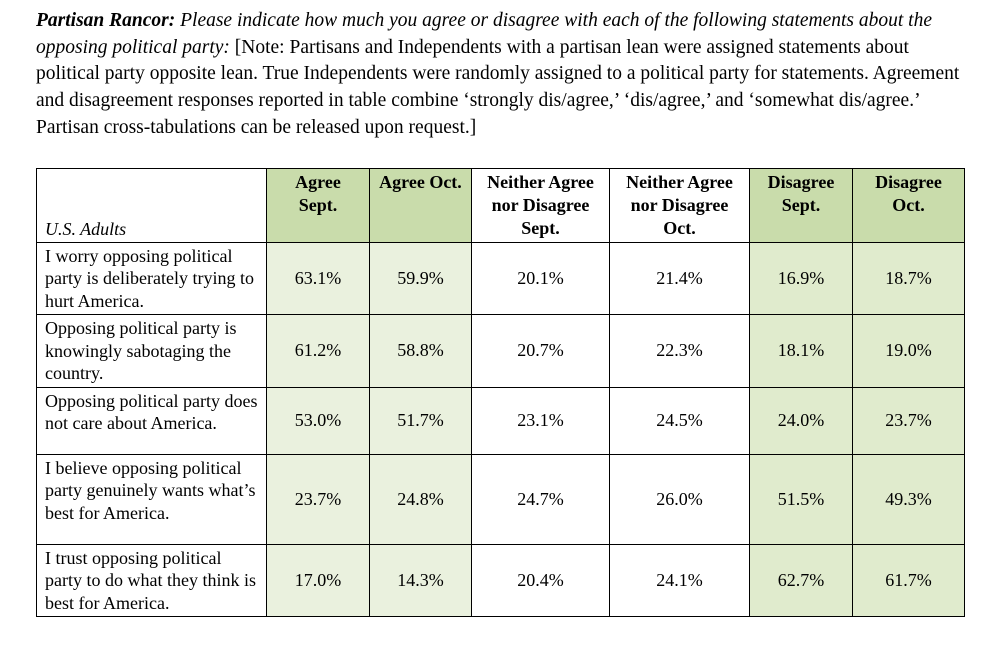  What do you see at coordinates (151, 205) in the screenshot?
I see `corner-label: U.S. Adults` at bounding box center [151, 205].